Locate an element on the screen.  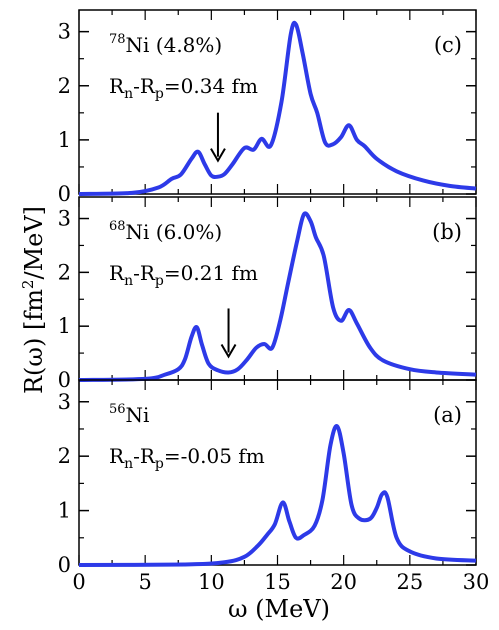
radius-diff-label: Rn-Rp=-0.05 fm is located at coordinates (187, 458).